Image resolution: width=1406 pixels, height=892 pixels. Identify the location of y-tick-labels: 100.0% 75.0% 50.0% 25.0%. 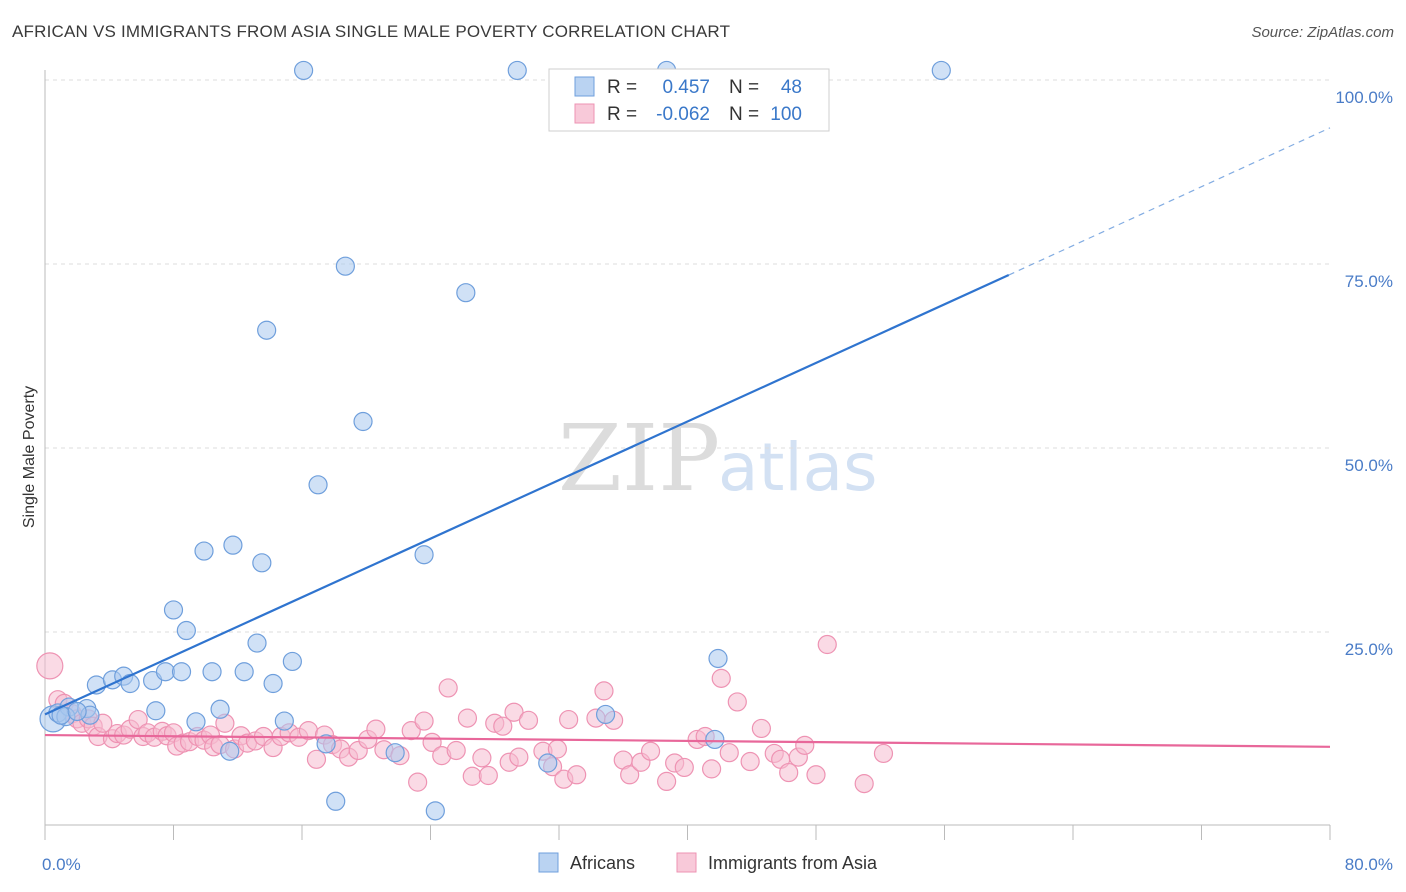
(1364, 373).